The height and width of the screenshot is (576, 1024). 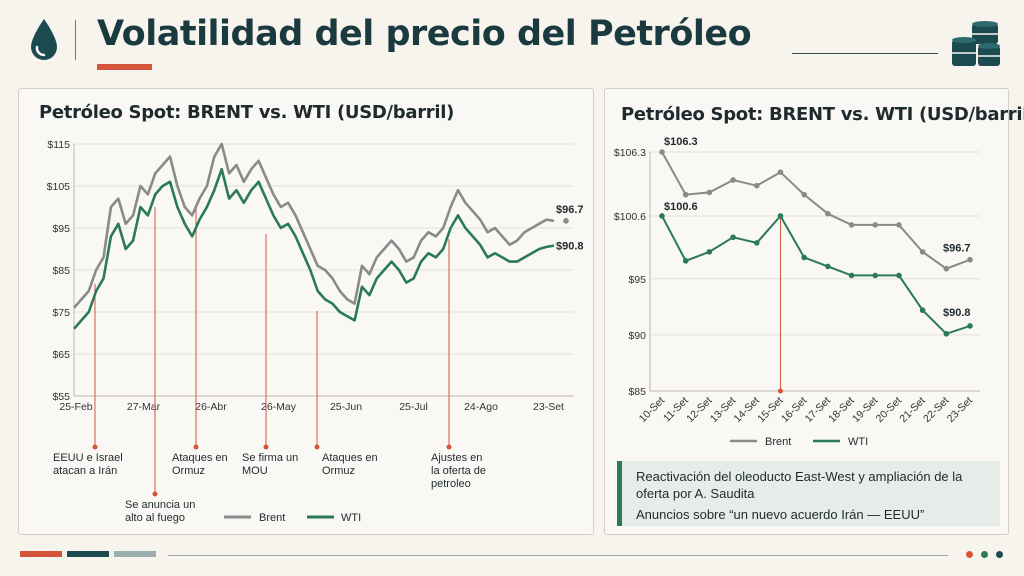 What do you see at coordinates (681, 142) in the screenshot?
I see `brent-first-label: $106.3` at bounding box center [681, 142].